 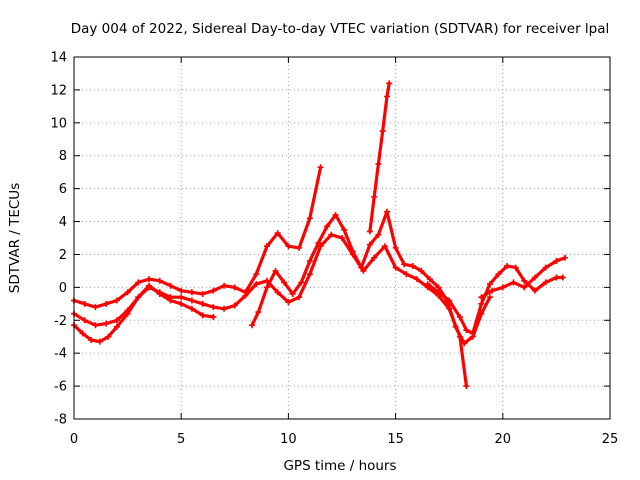 What do you see at coordinates (288, 439) in the screenshot?
I see `x-tick-label: 10` at bounding box center [288, 439].